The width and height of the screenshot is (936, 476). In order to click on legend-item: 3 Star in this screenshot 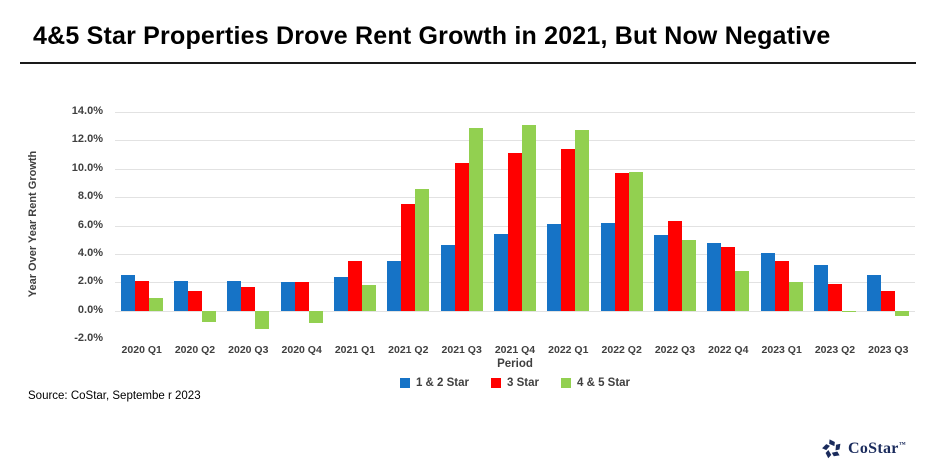, I will do `click(515, 383)`.